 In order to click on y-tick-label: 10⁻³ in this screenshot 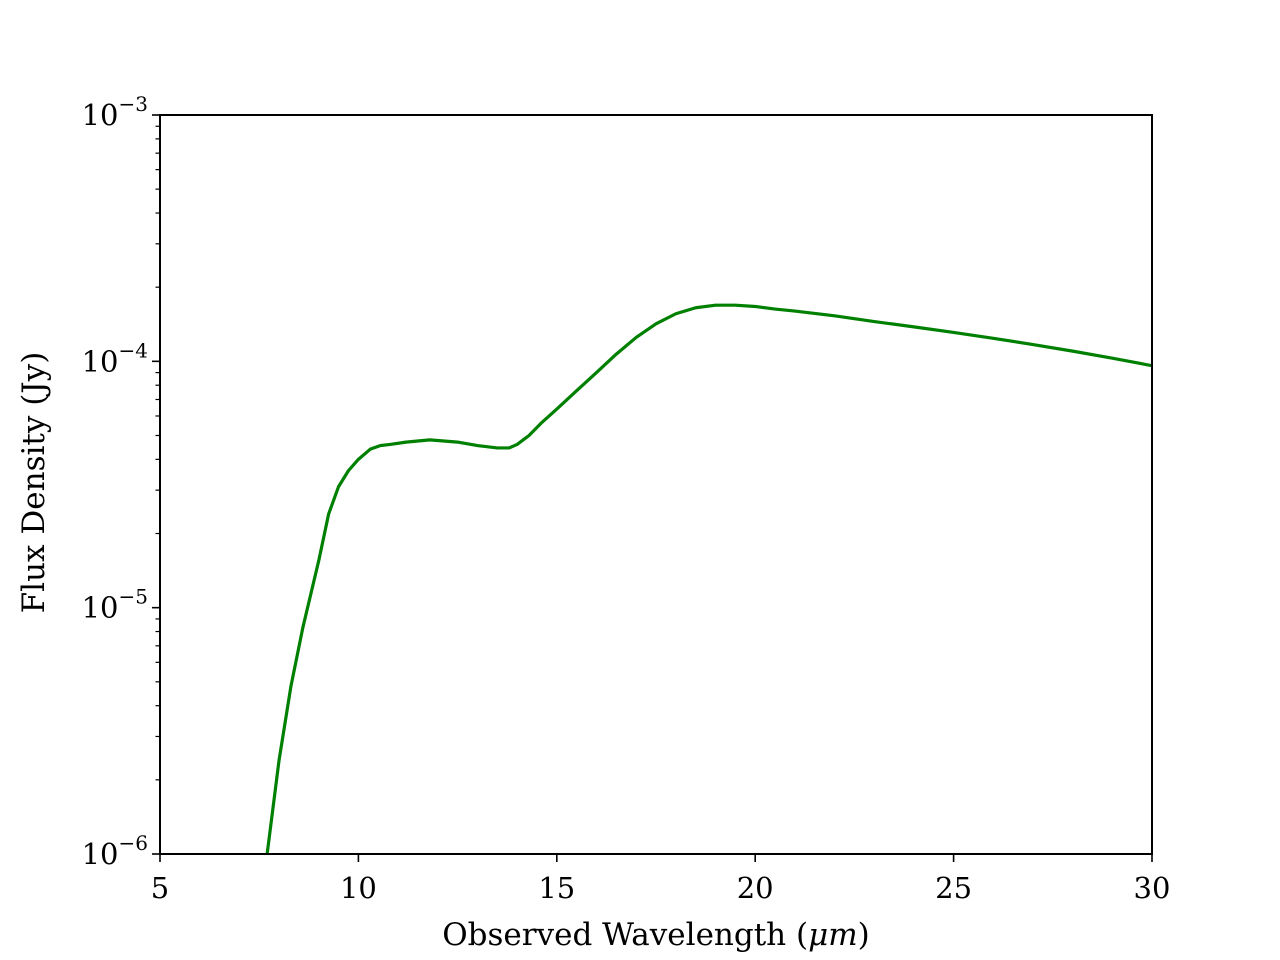, I will do `click(115, 112)`.